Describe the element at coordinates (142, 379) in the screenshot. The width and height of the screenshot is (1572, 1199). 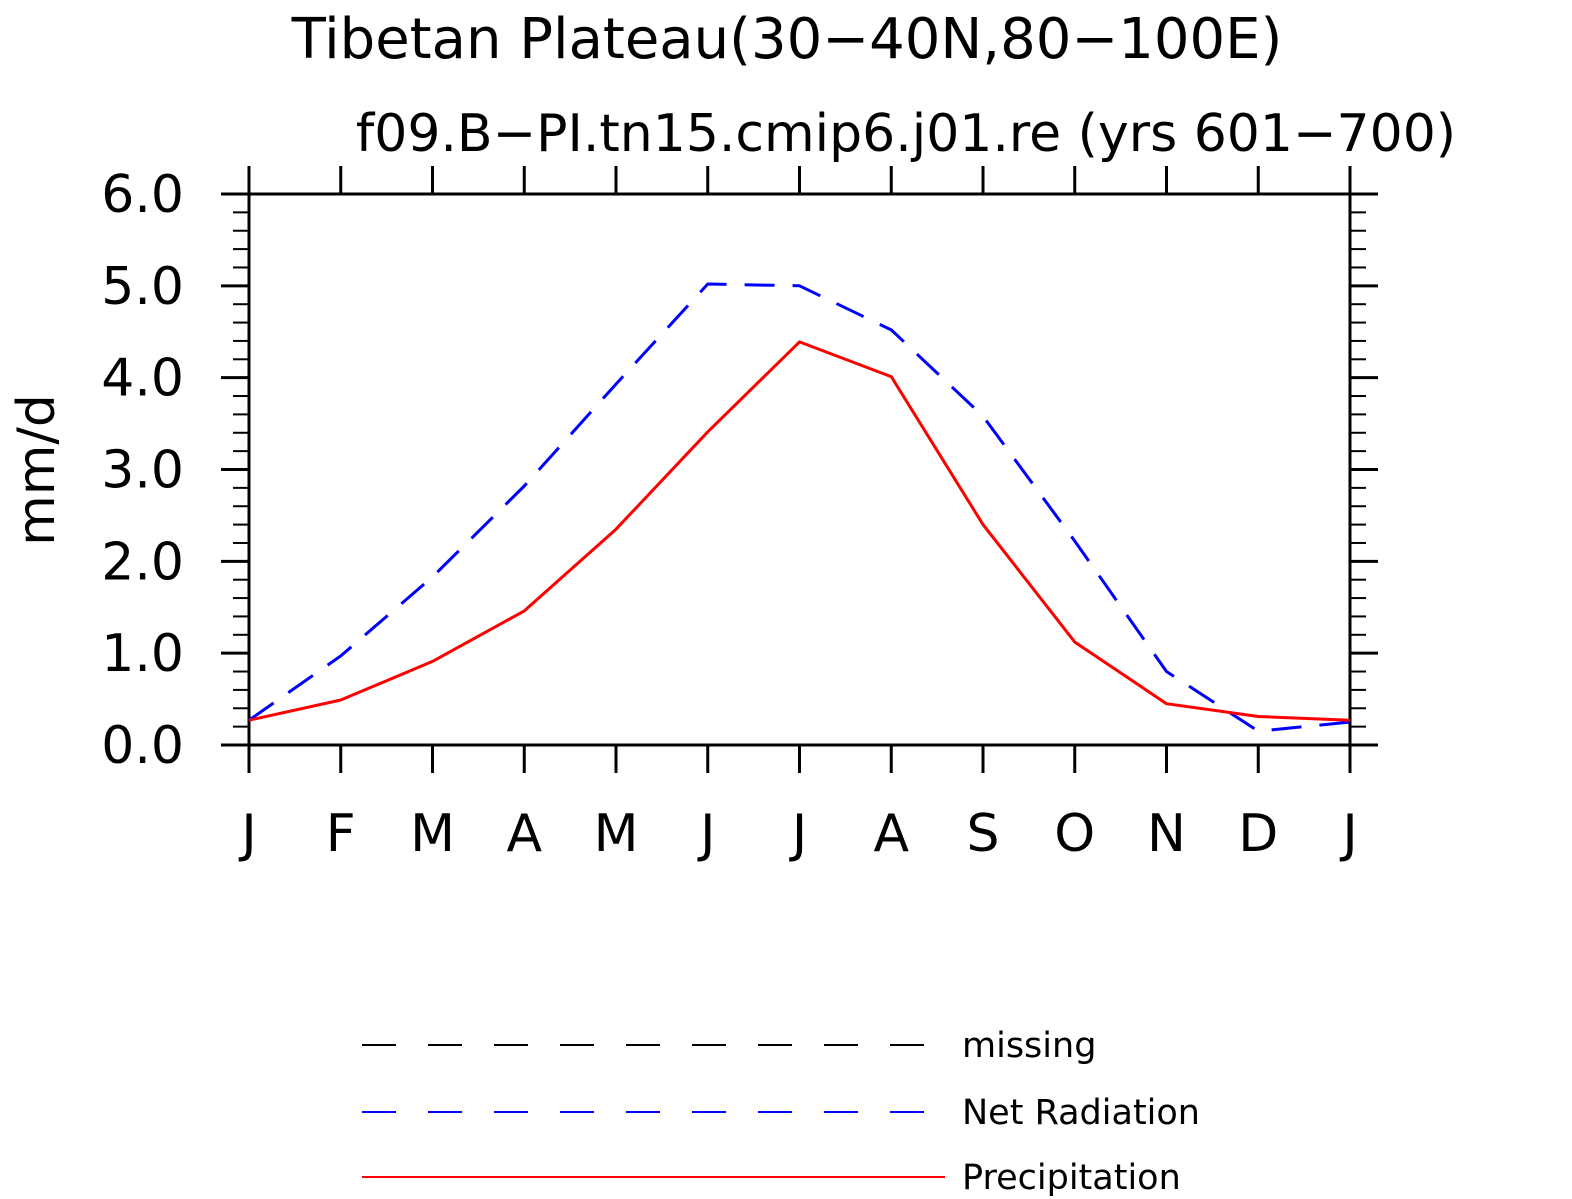
I see `y-tick-label: 4.0` at that location.